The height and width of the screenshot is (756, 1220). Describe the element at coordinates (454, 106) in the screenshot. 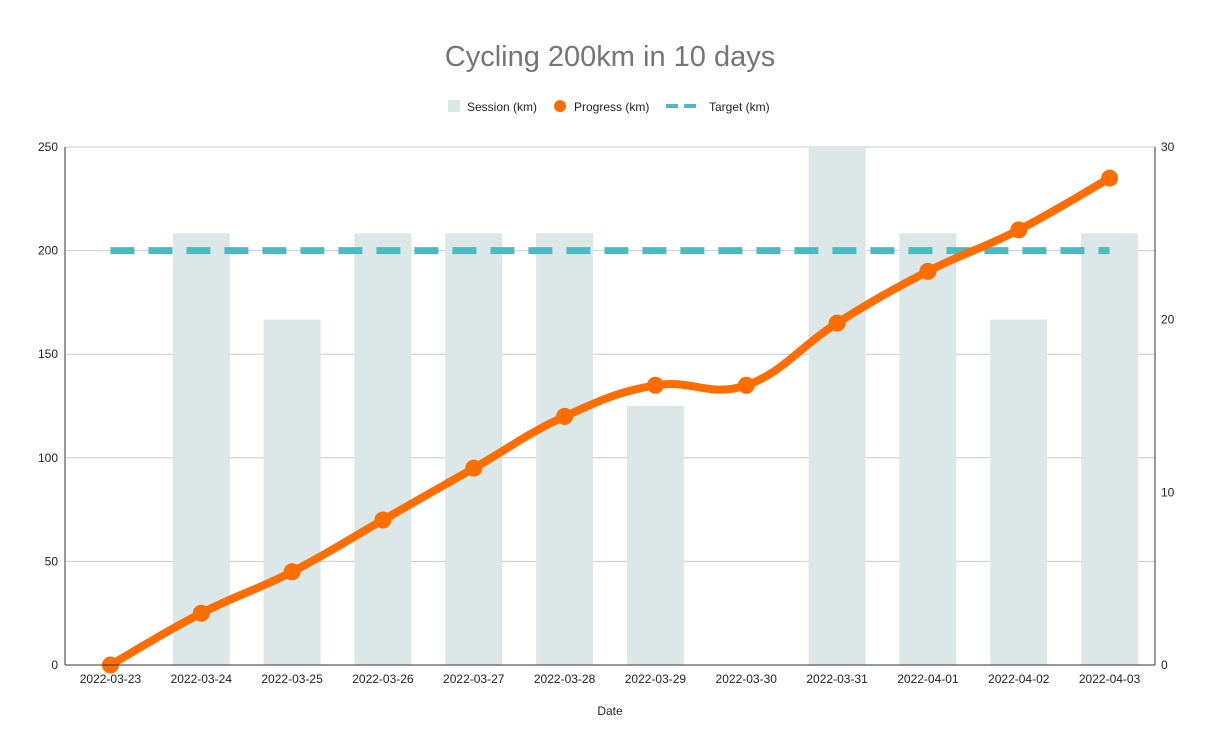

I see `legend-swatch-session` at that location.